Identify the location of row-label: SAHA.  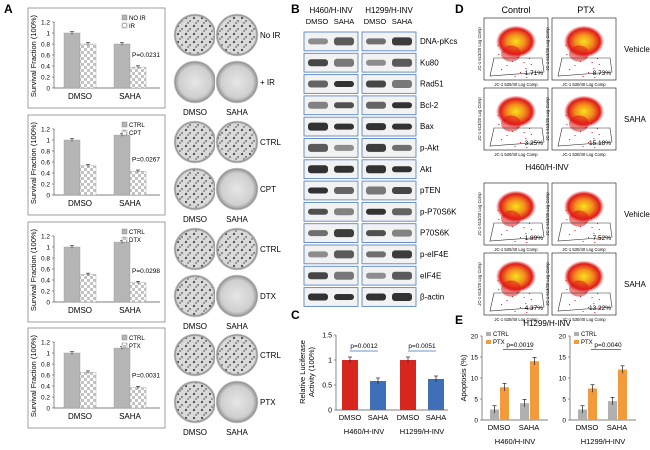
(635, 284).